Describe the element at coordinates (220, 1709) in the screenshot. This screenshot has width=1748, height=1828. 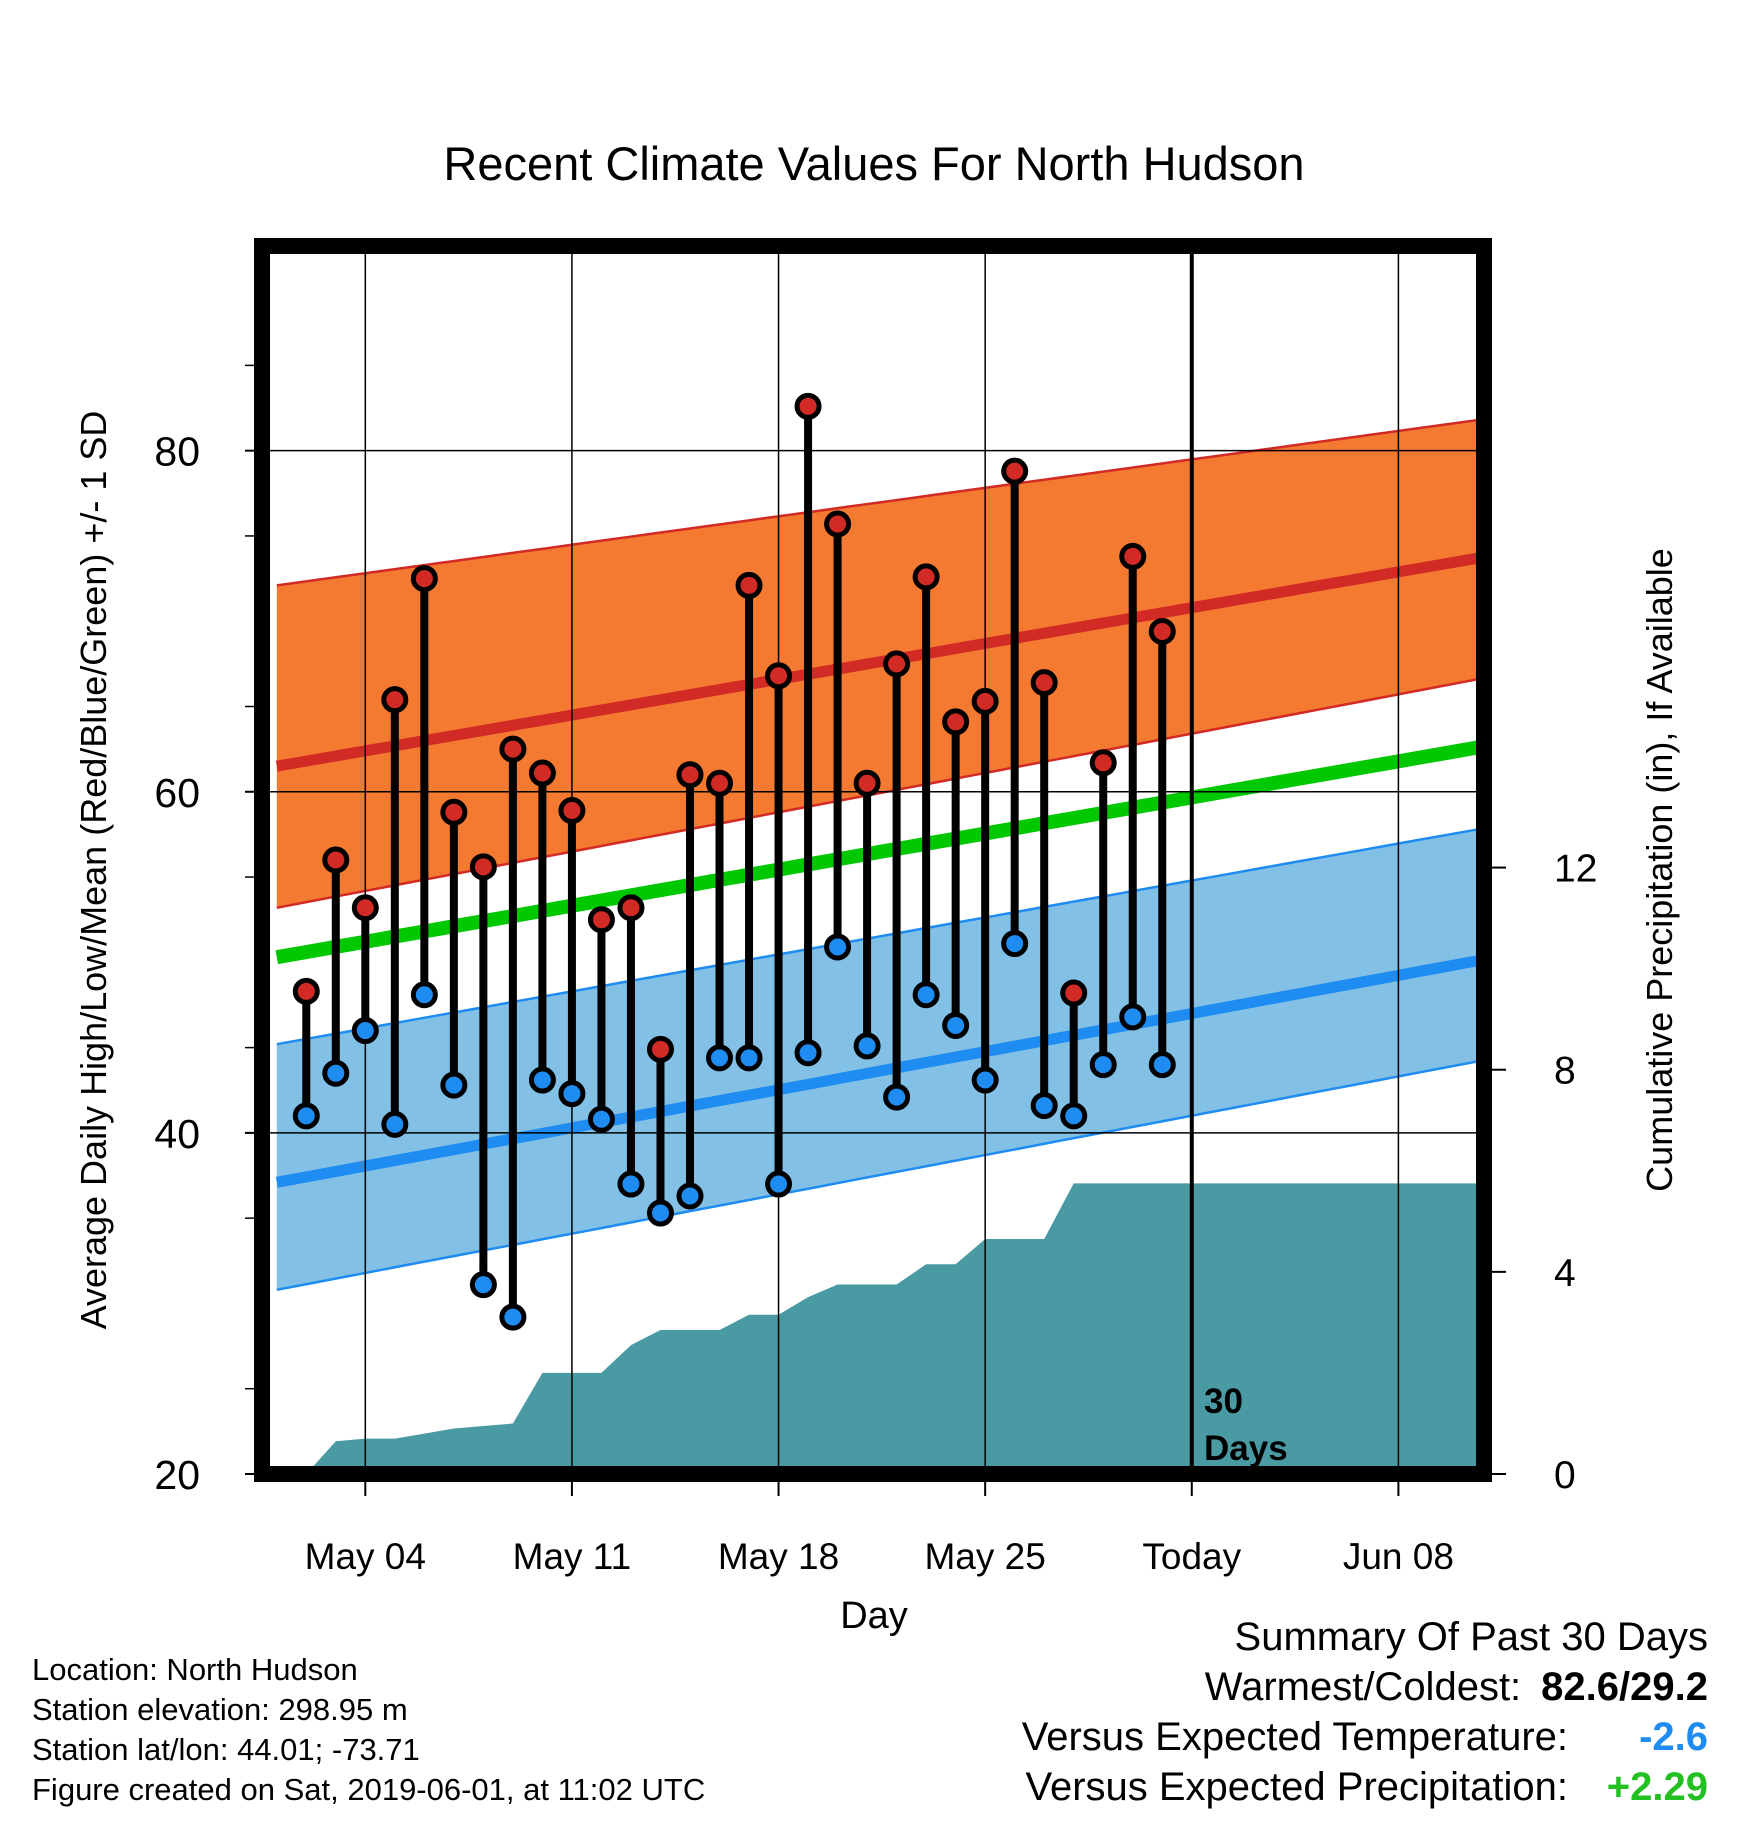
I see `station-elevation: Station elevation: 298.95 m` at that location.